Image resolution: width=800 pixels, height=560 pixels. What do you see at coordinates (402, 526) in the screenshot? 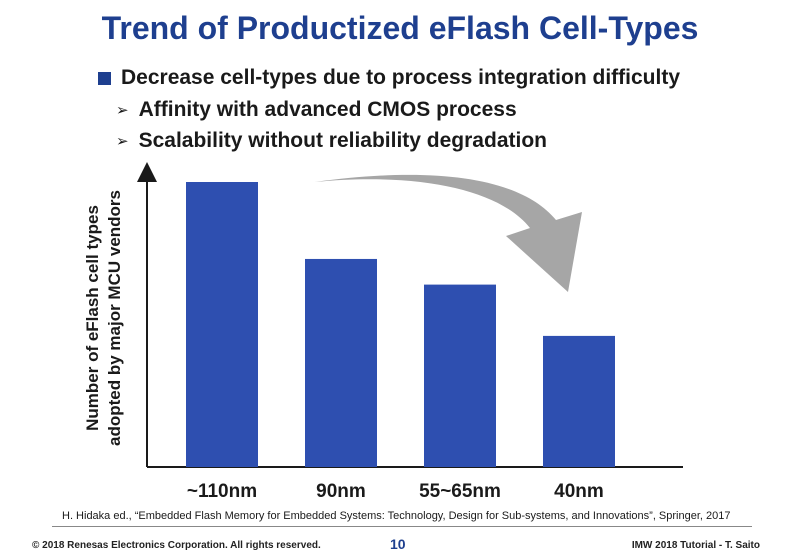
I see `footer-divider` at bounding box center [402, 526].